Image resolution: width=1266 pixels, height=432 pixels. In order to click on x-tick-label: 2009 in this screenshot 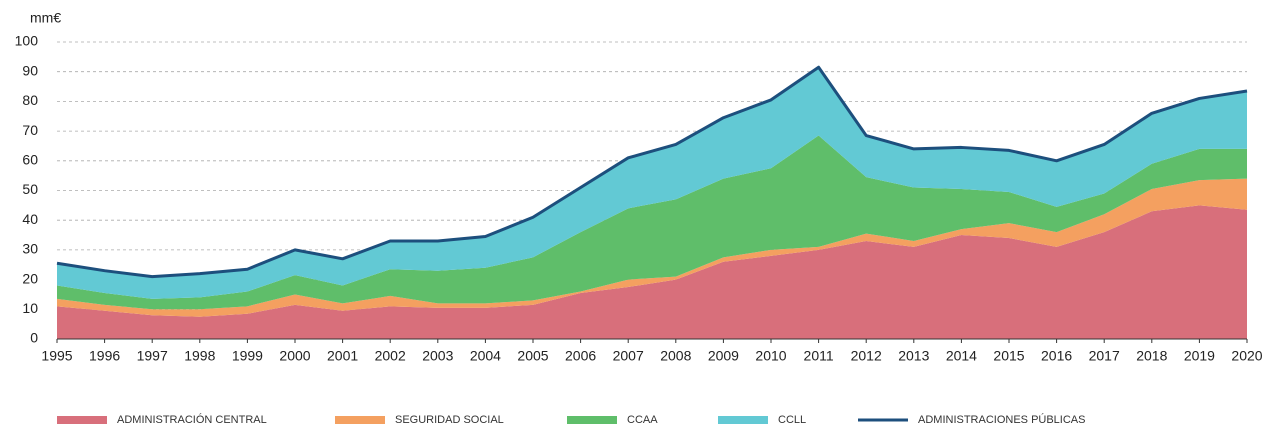, I will do `click(723, 356)`.